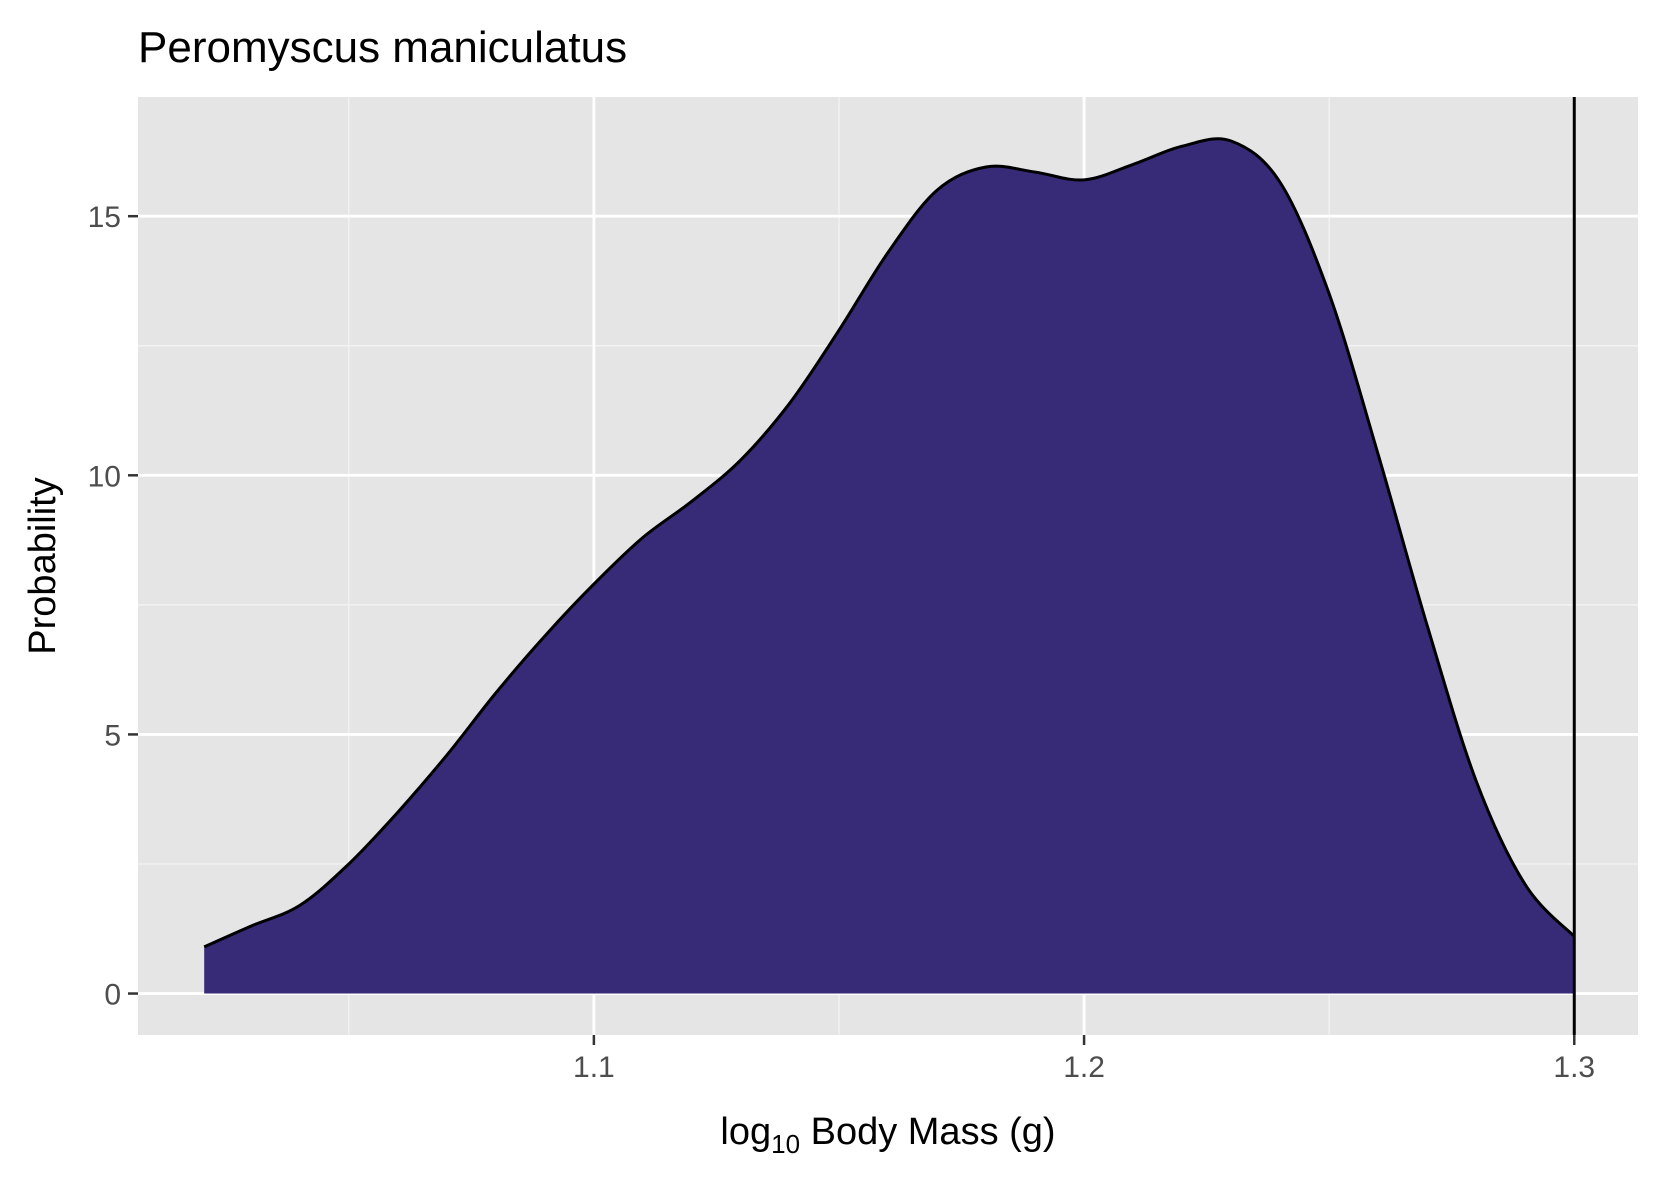 This screenshot has width=1653, height=1181. I want to click on y-tick-label: 0, so click(112, 995).